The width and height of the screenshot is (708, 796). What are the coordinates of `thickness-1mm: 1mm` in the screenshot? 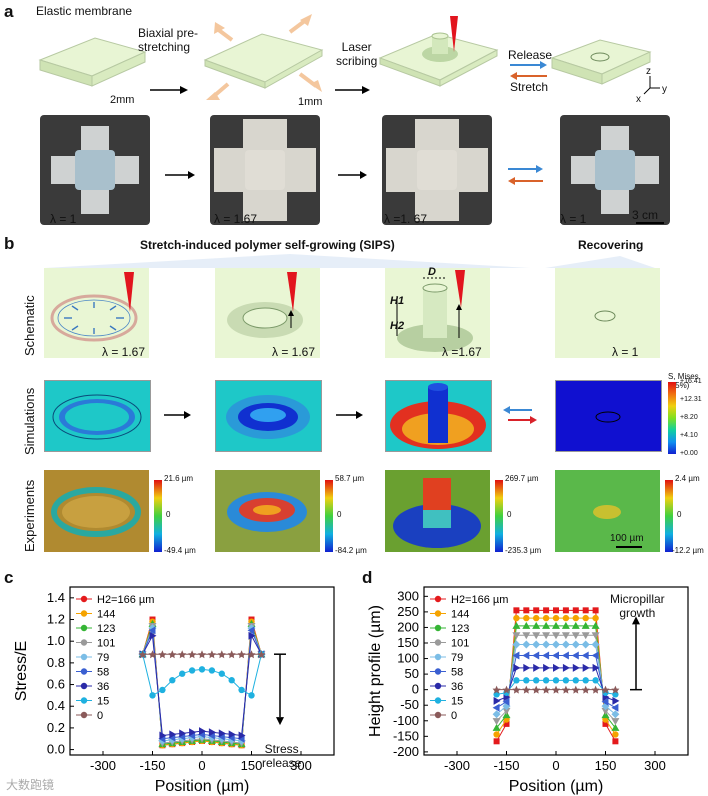 It's located at (310, 102).